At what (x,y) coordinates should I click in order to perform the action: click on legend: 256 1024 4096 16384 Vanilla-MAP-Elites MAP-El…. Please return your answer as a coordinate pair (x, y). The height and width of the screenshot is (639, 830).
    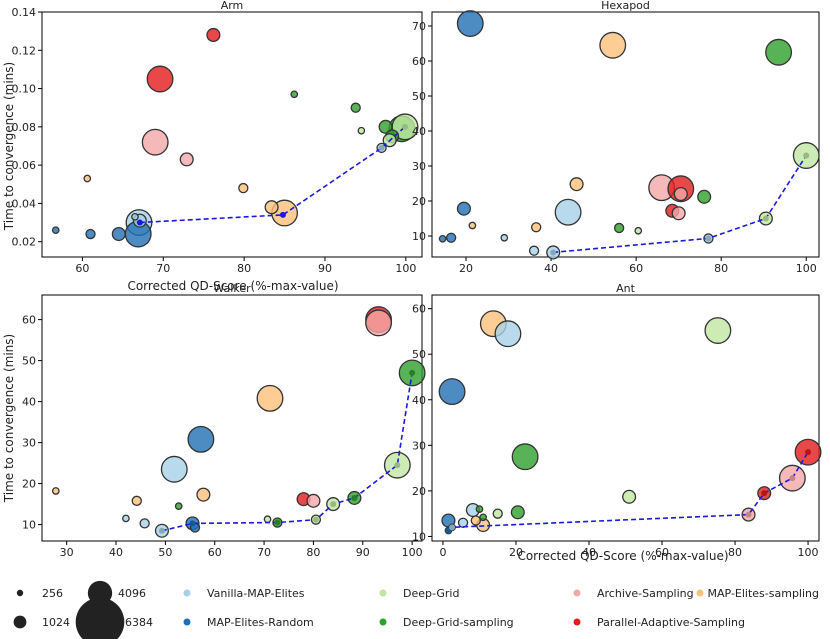
    Looking at the image, I should click on (416, 609).